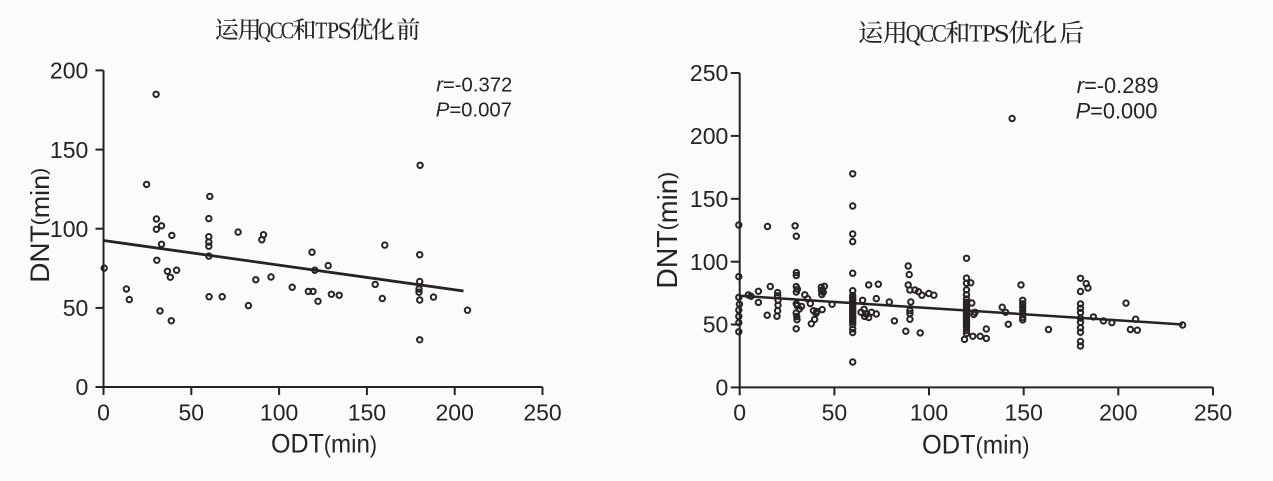 This screenshot has height=481, width=1273. I want to click on svg-text: P=0.007, so click(474, 111).